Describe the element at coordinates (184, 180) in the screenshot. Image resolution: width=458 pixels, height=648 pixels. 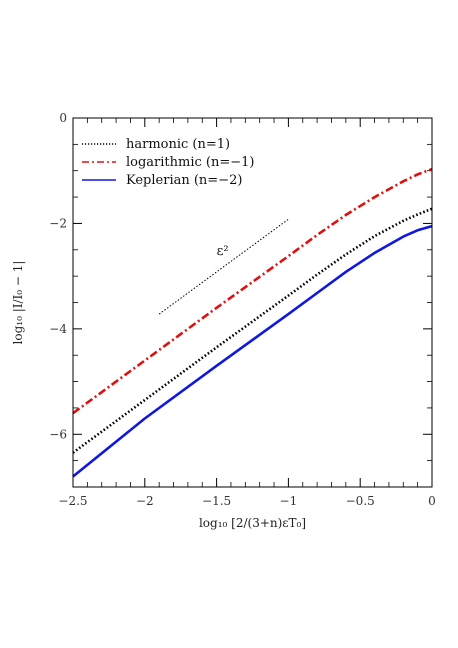
I see `legend-label-3: Keplerian (n=−2)` at that location.